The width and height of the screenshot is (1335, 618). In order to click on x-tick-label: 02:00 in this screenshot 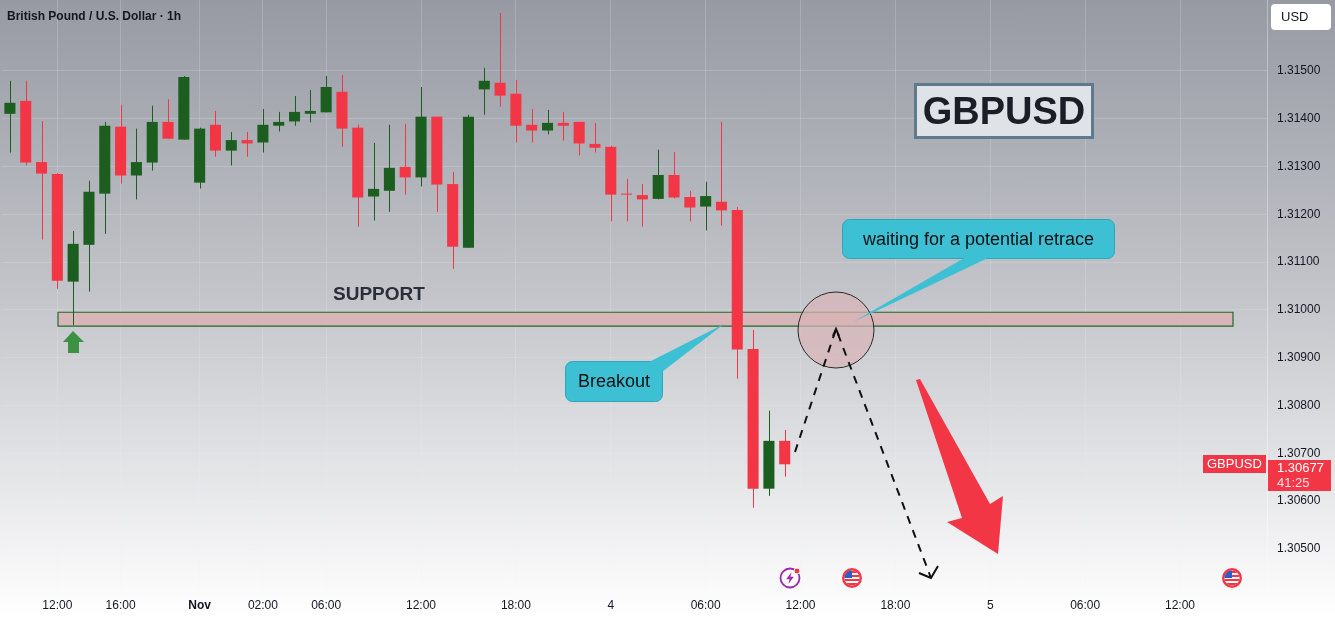, I will do `click(263, 604)`.